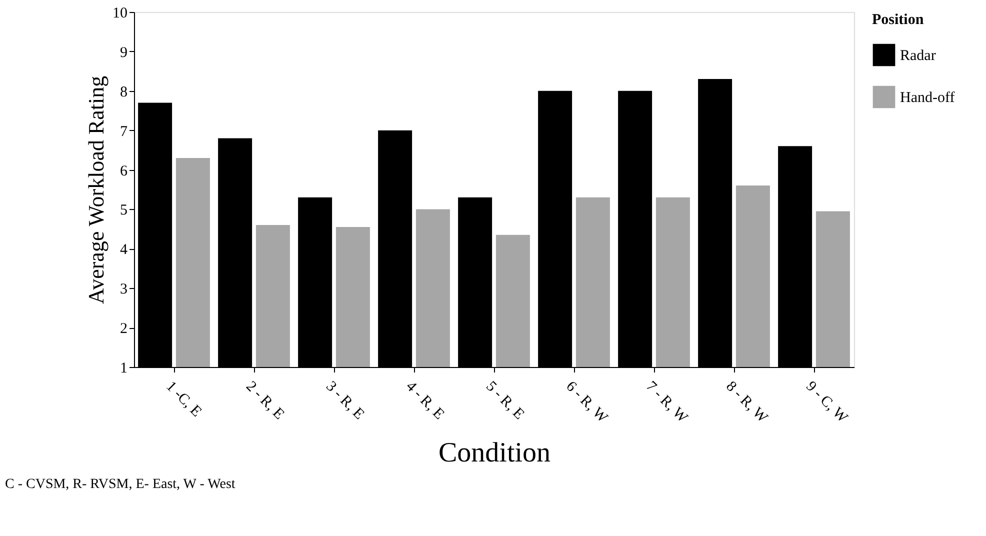 Image resolution: width=986 pixels, height=536 pixels. I want to click on y-tick-label: 6, so click(124, 171).